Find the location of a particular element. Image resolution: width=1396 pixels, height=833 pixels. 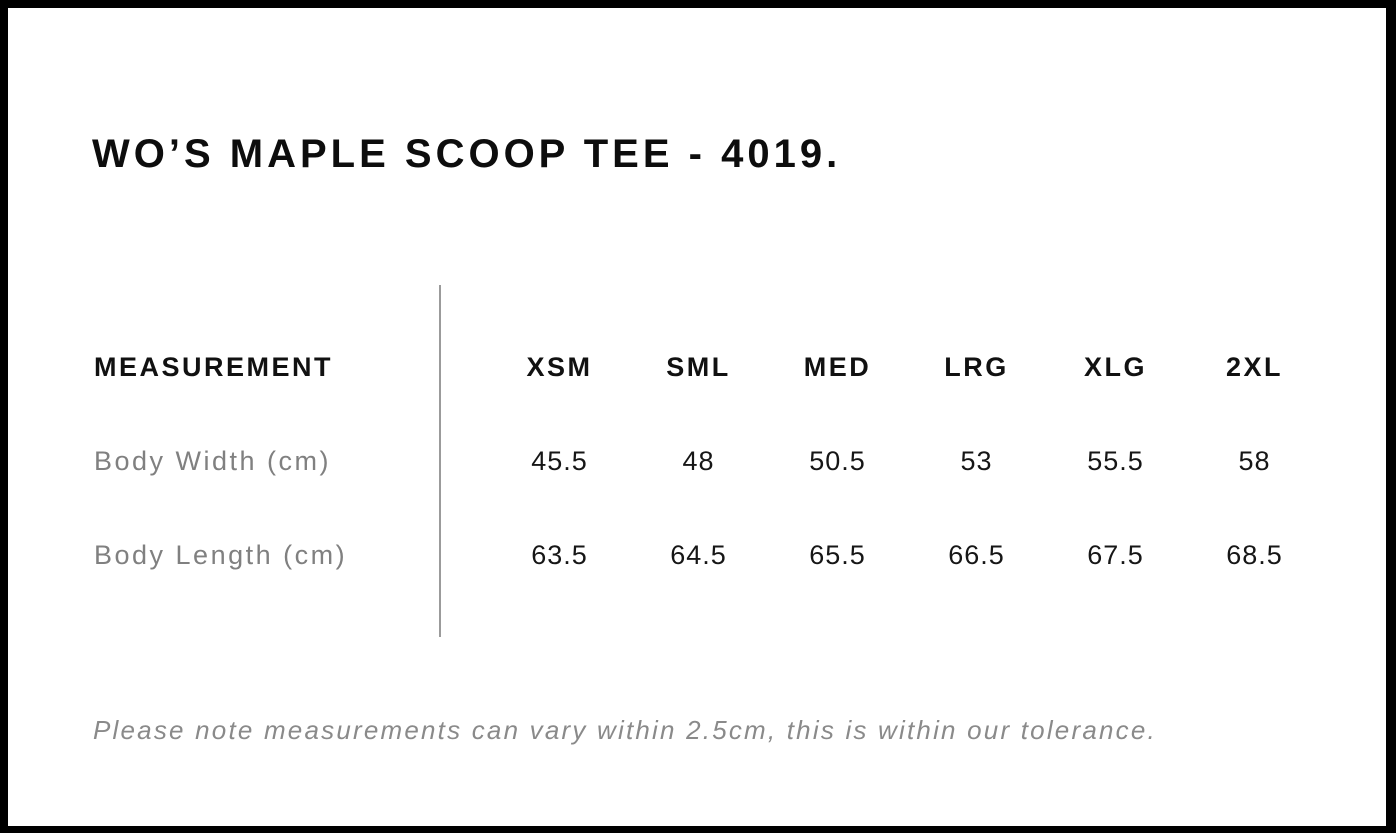

cell-body-length-xsm: 63.5 is located at coordinates (559, 554).